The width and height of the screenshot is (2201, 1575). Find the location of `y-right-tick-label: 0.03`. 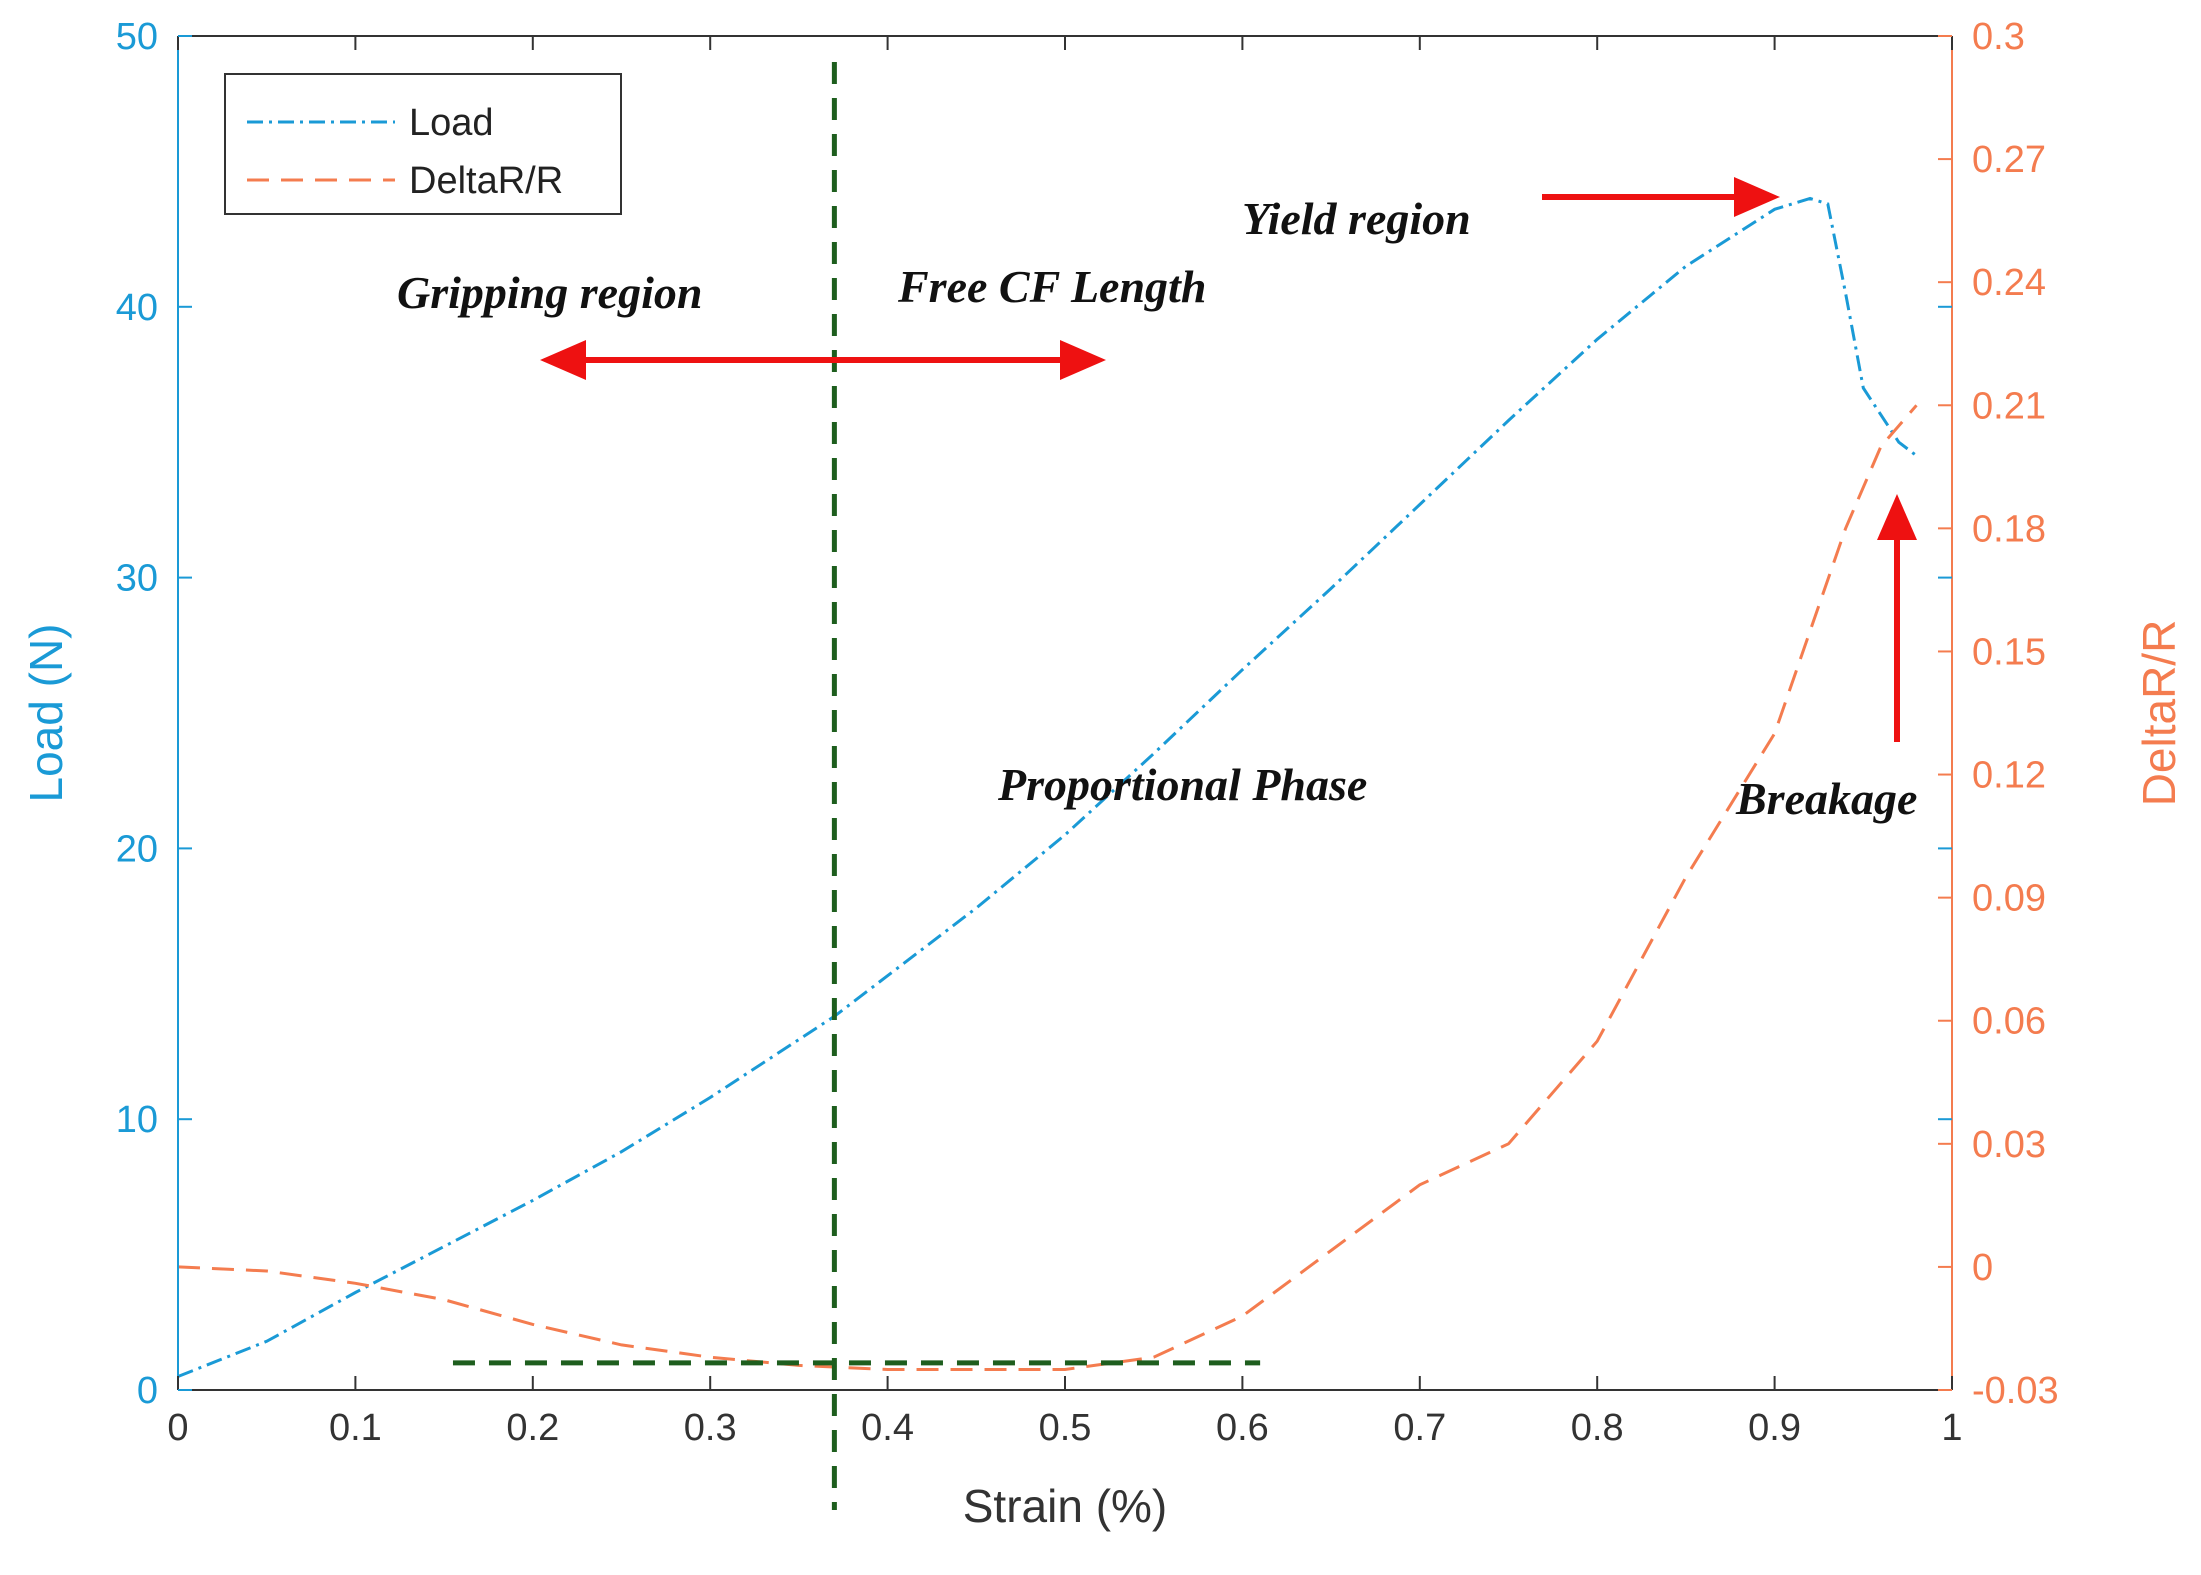

y-right-tick-label: 0.03 is located at coordinates (2009, 1145).